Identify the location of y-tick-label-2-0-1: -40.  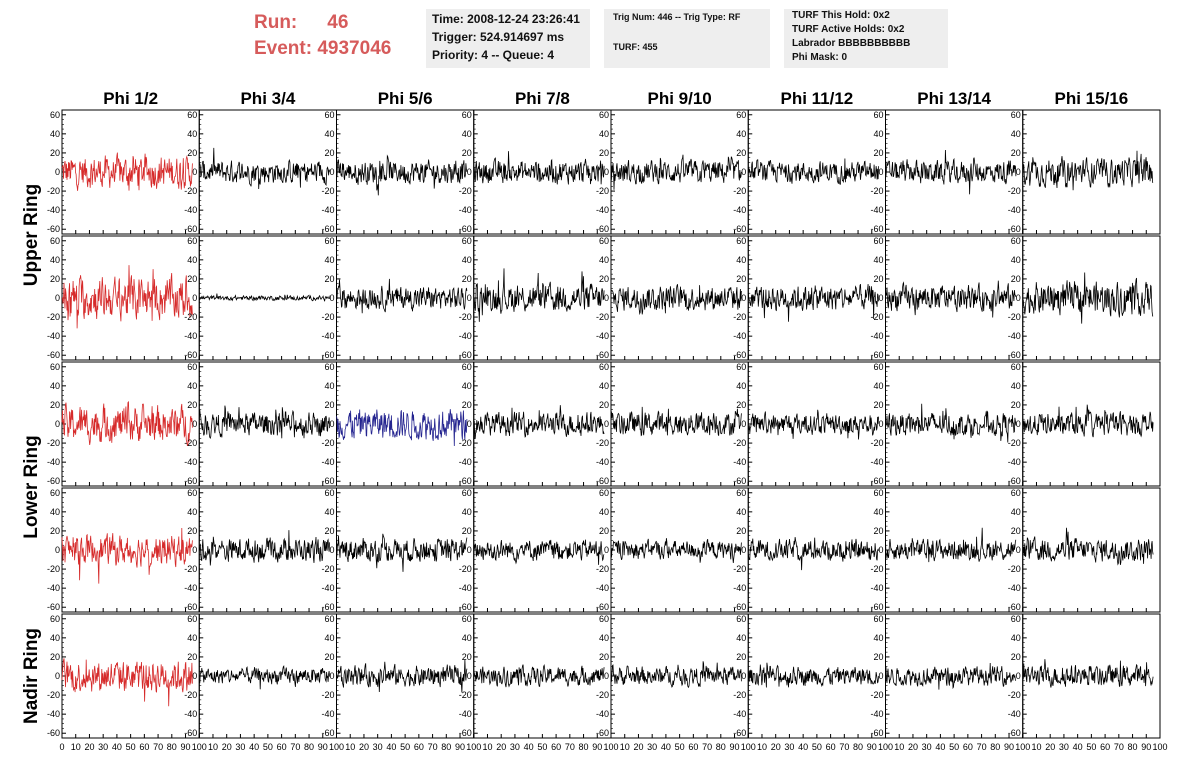
(53, 462).